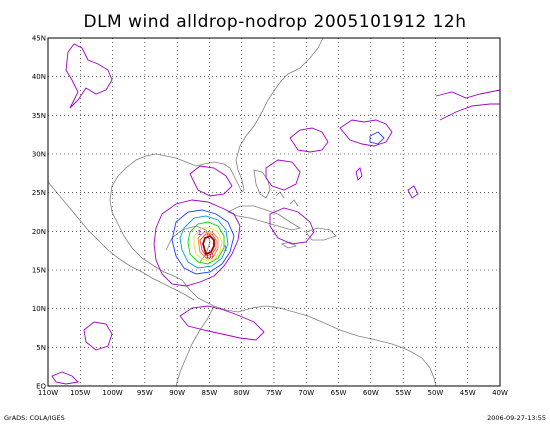 The width and height of the screenshot is (550, 425). Describe the element at coordinates (339, 393) in the screenshot. I see `x-tick-label: 65W` at that location.